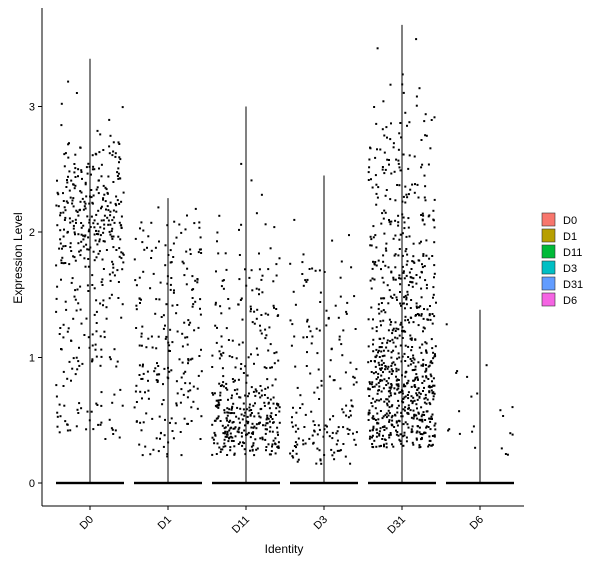 This screenshot has height=568, width=600. Describe the element at coordinates (572, 253) in the screenshot. I see `legend-label-D11: D11` at that location.